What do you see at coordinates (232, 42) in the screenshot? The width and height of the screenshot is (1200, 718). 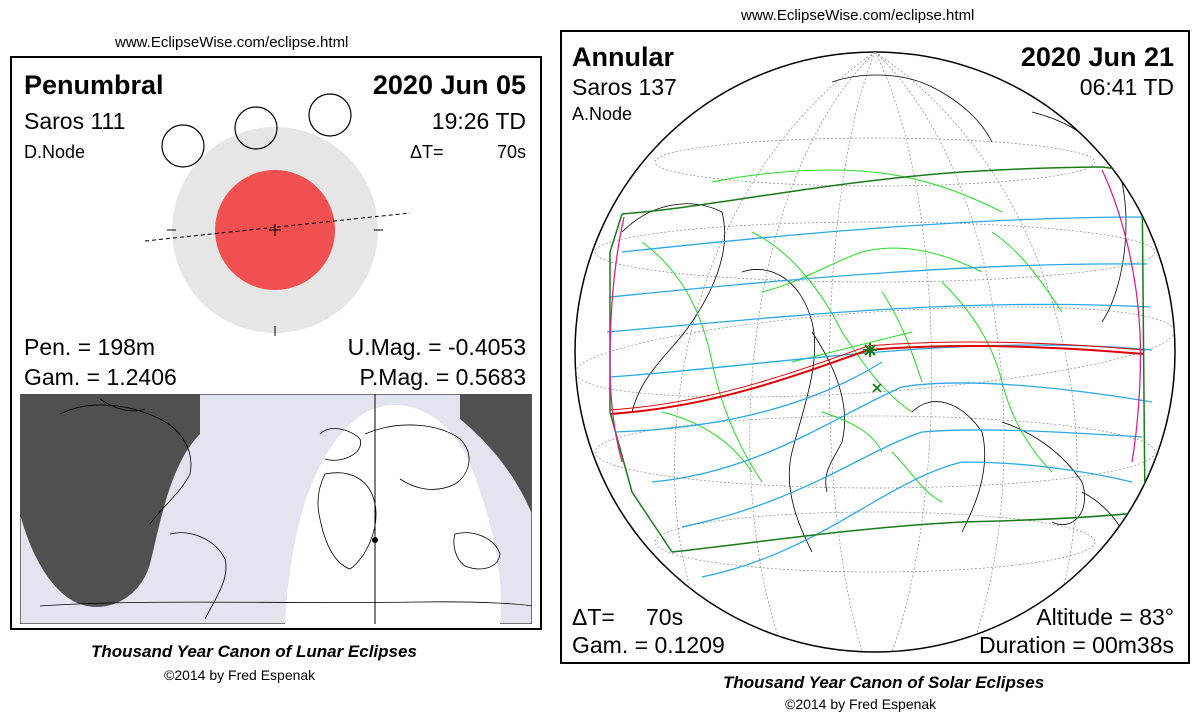 I see `lunar-url: www.EclipseWise.com/eclipse.html` at bounding box center [232, 42].